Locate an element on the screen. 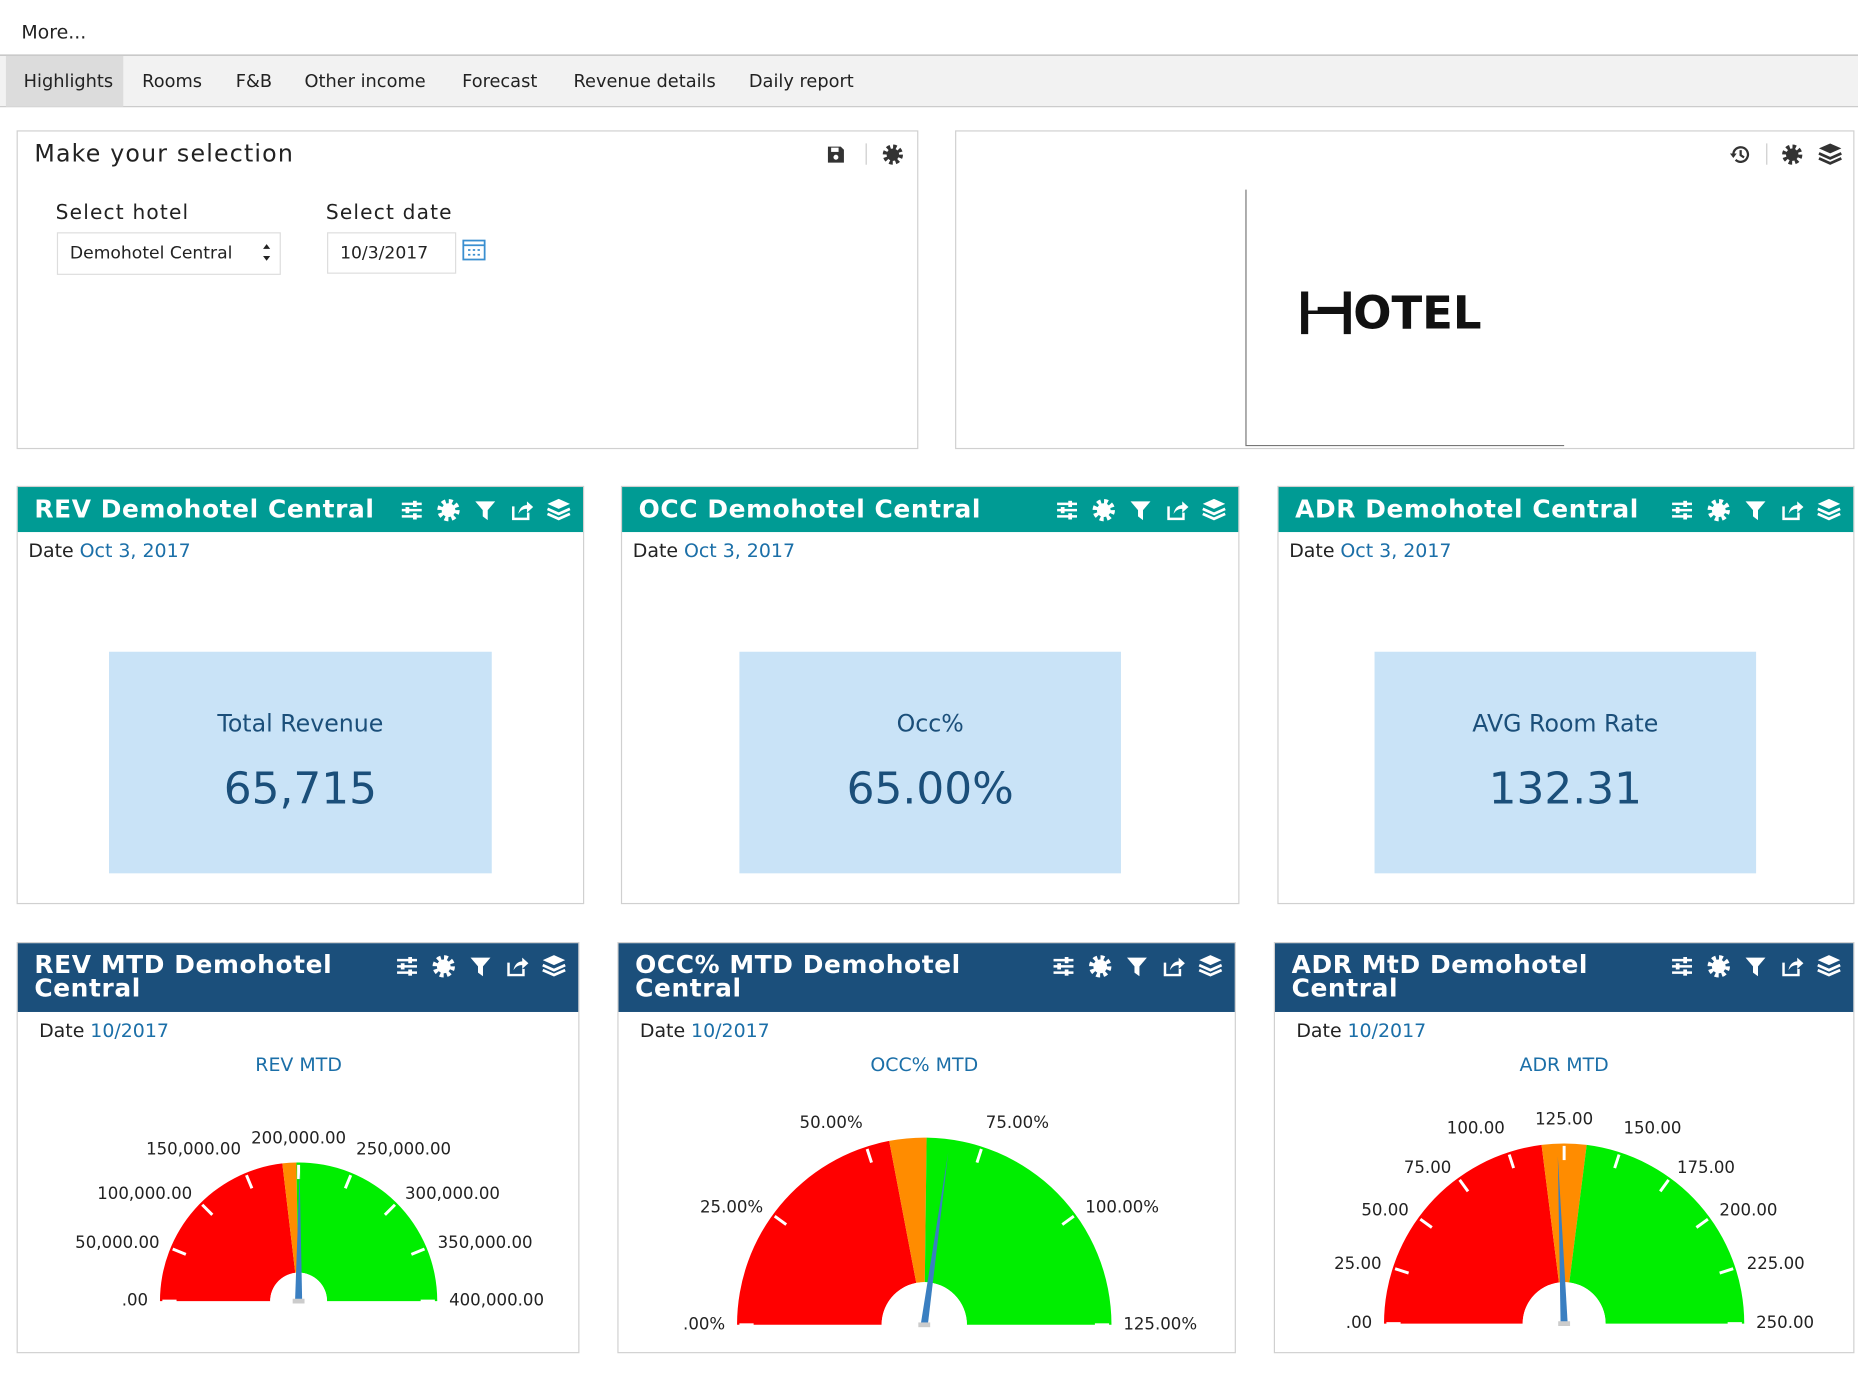 This screenshot has width=1858, height=1376. tick-label: 150.00 is located at coordinates (1652, 1128).